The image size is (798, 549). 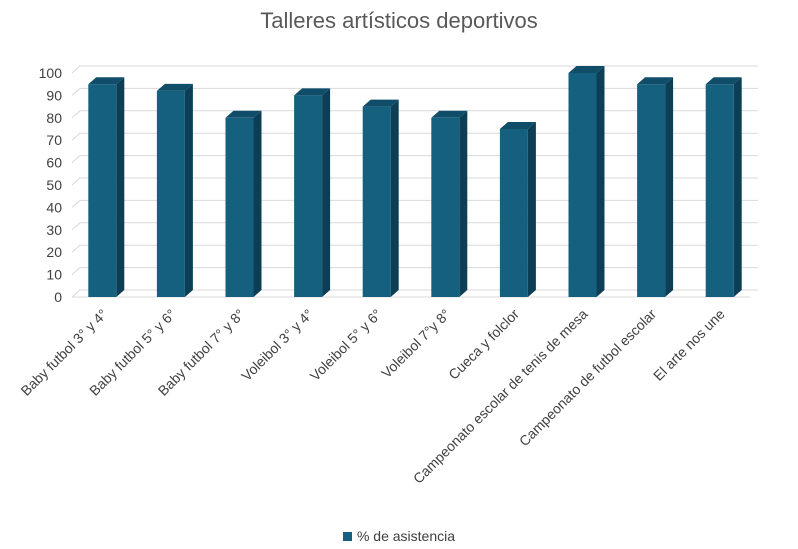 I want to click on x-tick-label: Cueca y folclor, so click(x=483, y=344).